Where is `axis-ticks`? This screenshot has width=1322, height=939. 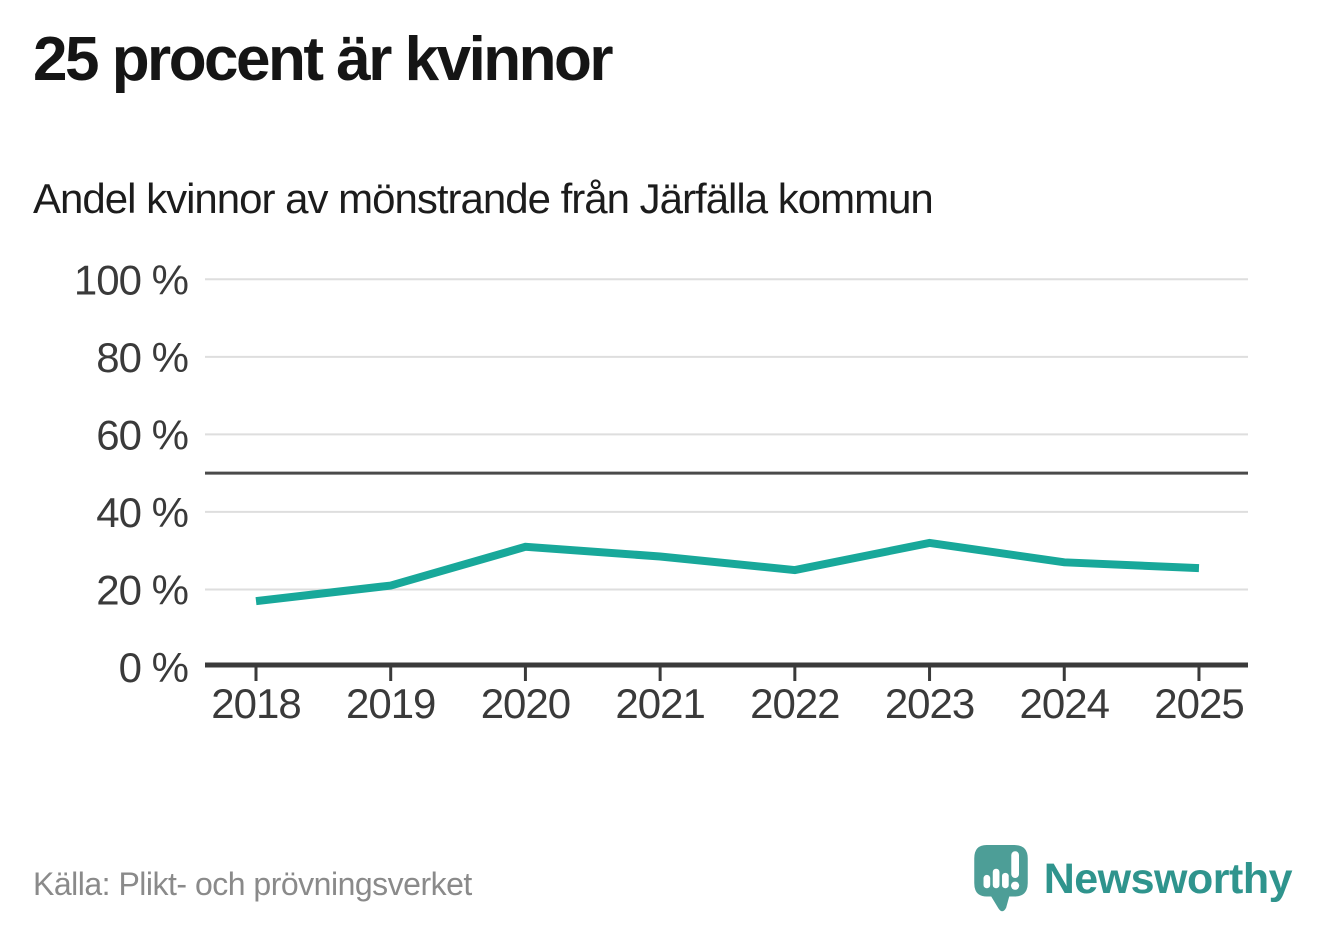 axis-ticks is located at coordinates (727, 674).